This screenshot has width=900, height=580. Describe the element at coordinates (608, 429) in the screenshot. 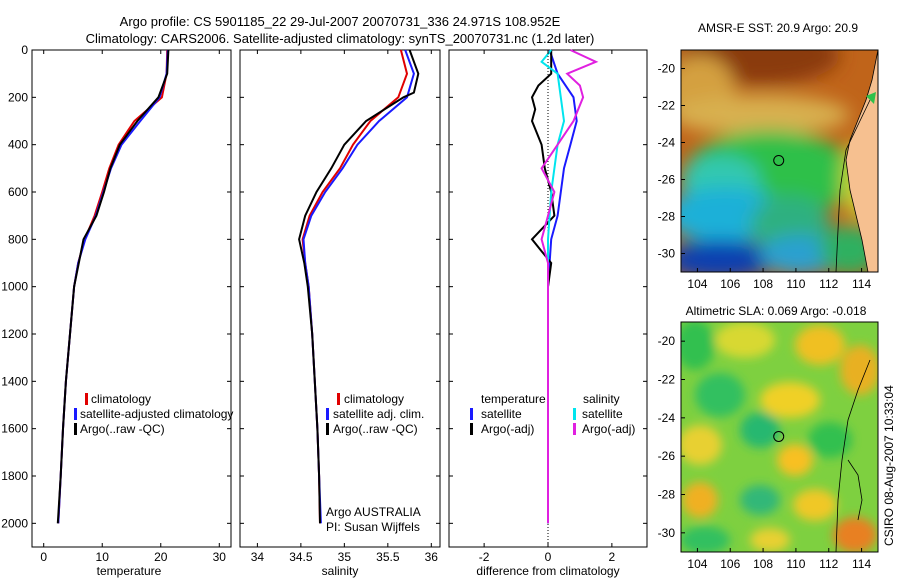

I see `legend-label-sal-argo: Argo(-adj)` at that location.